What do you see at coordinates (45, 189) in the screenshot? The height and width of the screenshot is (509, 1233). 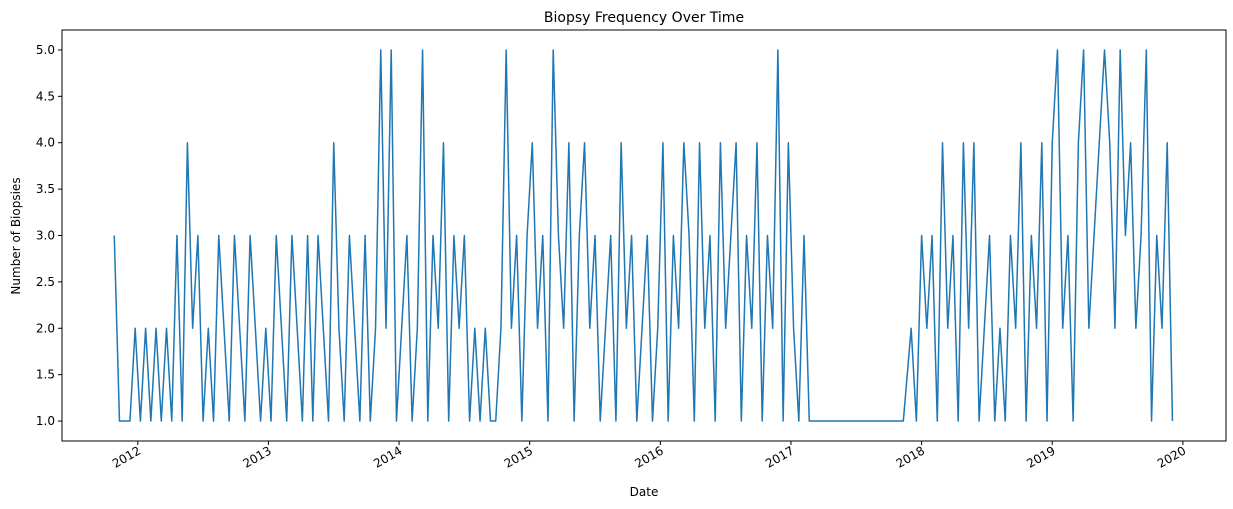 I see `y-tick-label: 3.5` at bounding box center [45, 189].